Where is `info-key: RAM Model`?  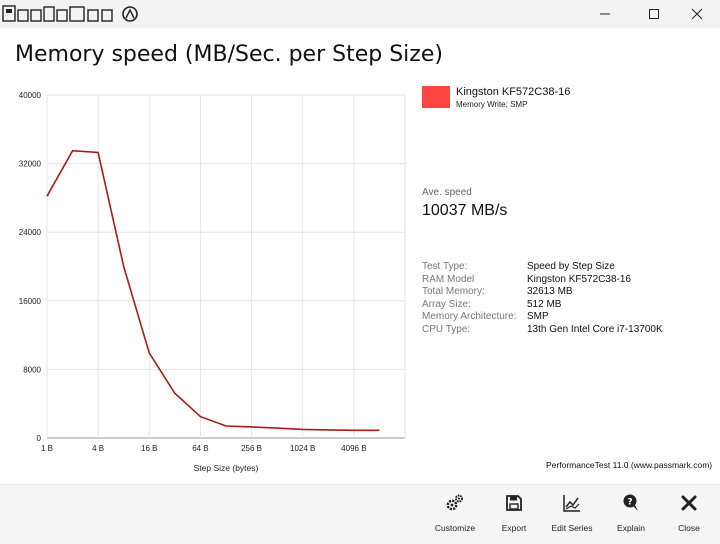
info-key: RAM Model is located at coordinates (448, 279).